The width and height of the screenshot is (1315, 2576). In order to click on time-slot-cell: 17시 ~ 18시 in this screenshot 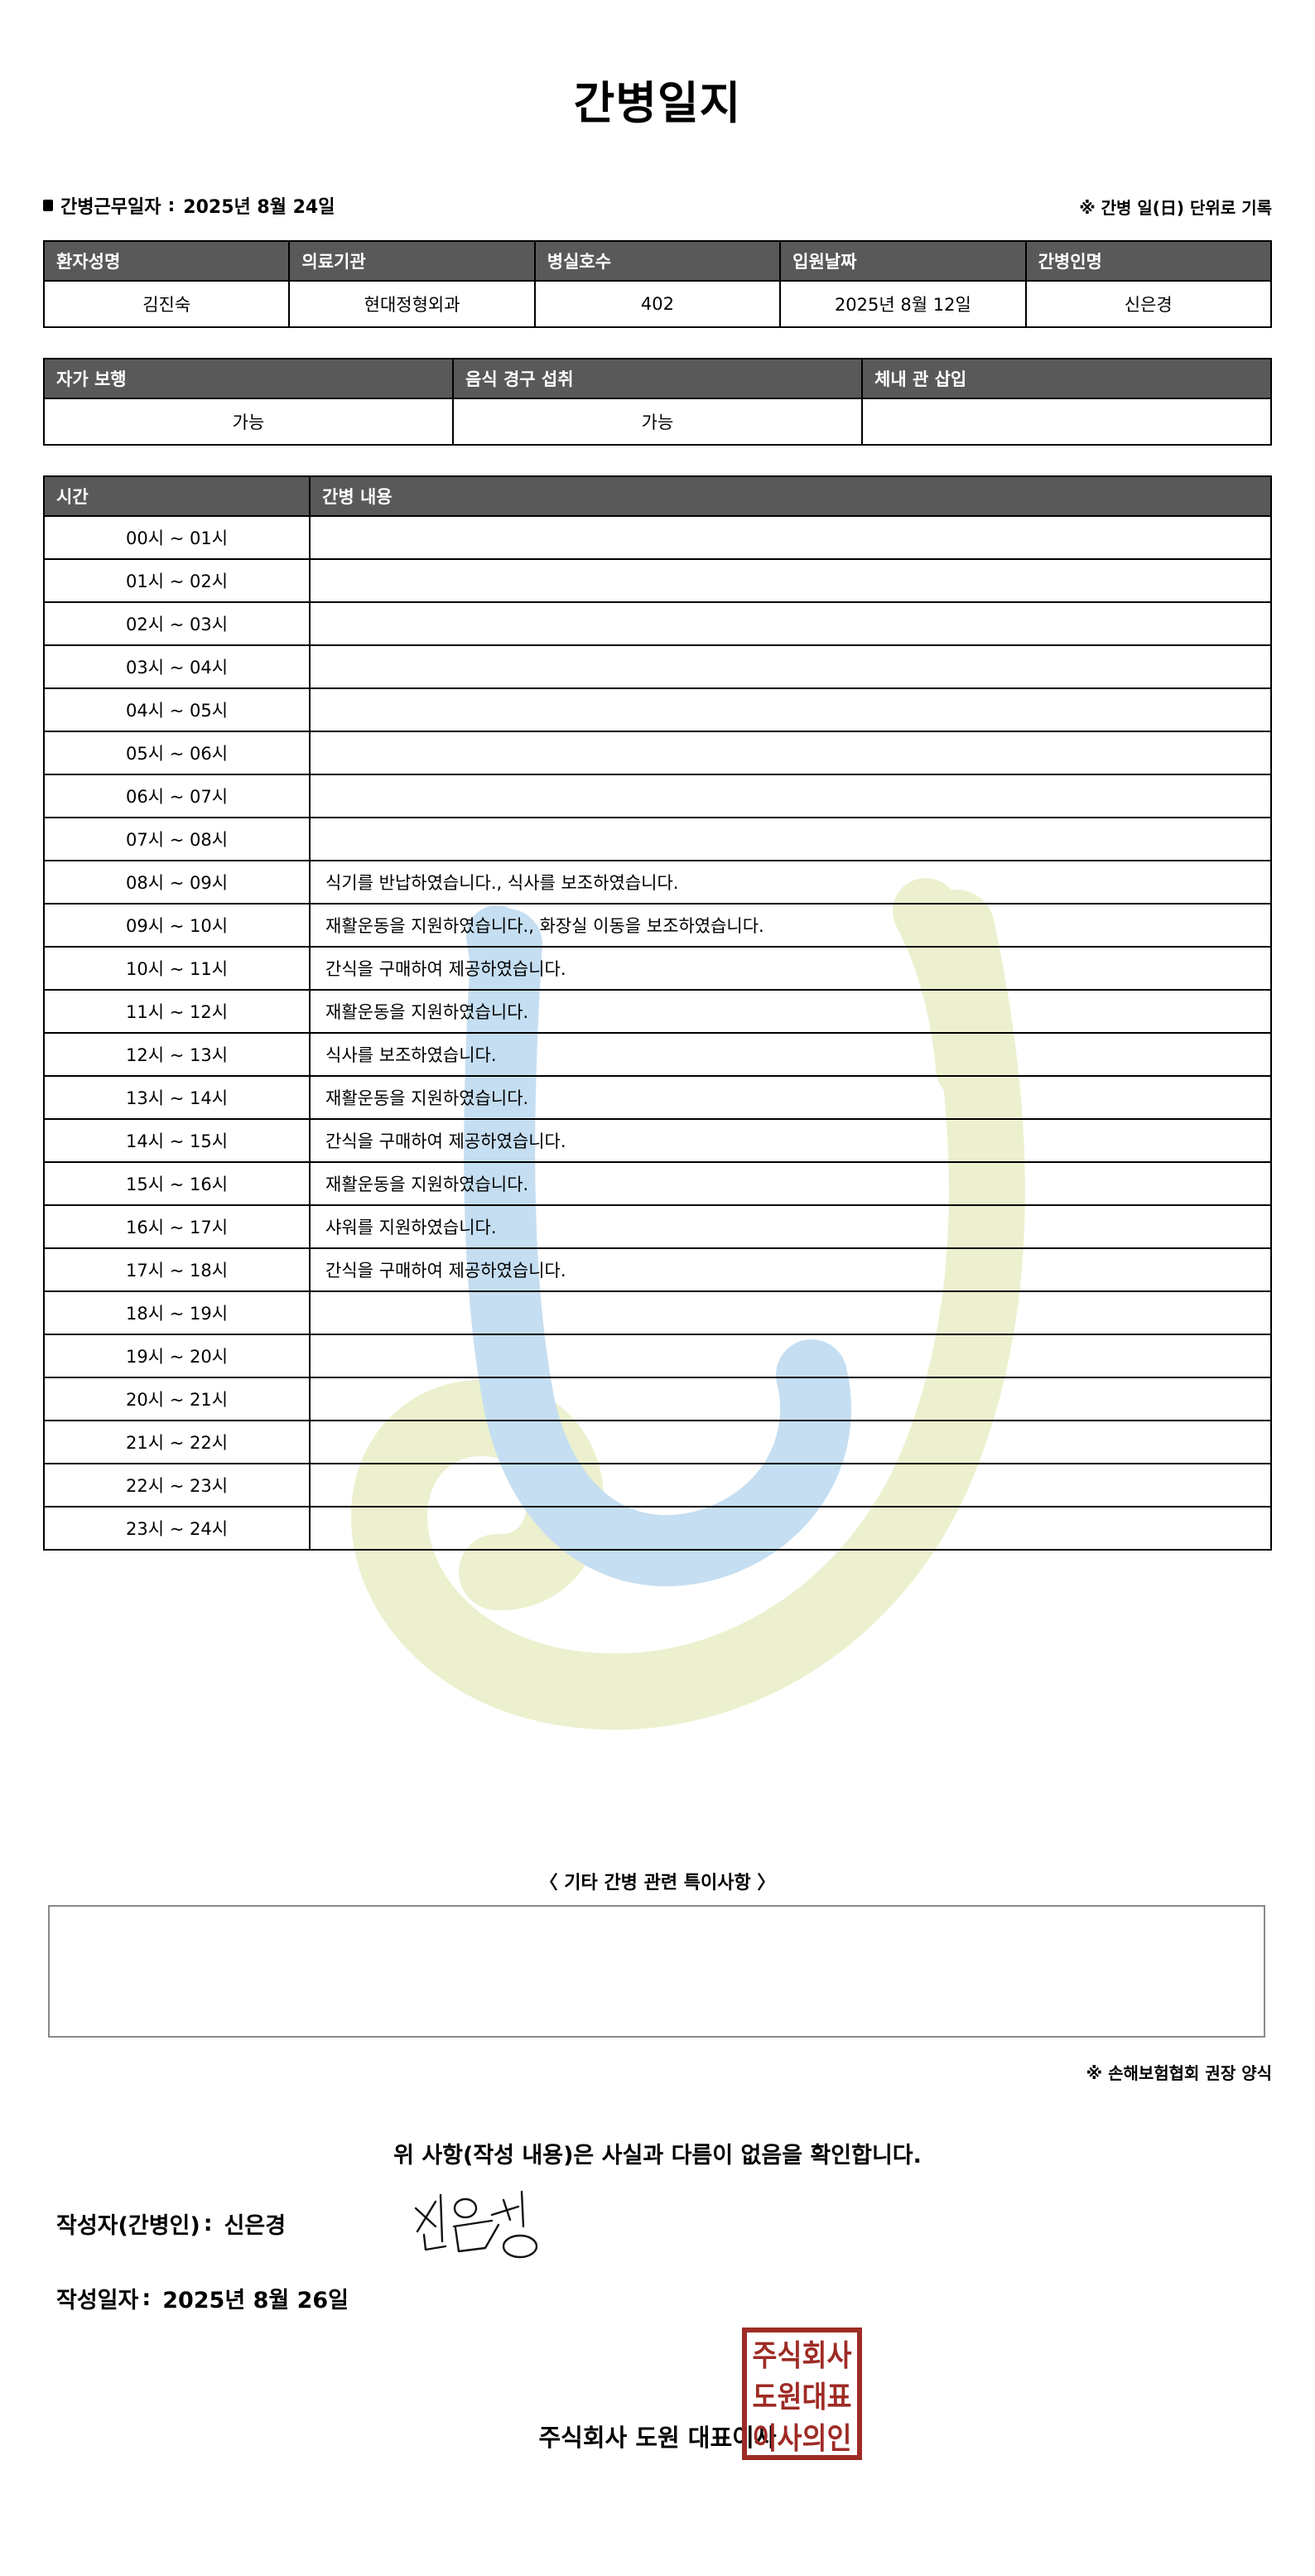, I will do `click(177, 1270)`.